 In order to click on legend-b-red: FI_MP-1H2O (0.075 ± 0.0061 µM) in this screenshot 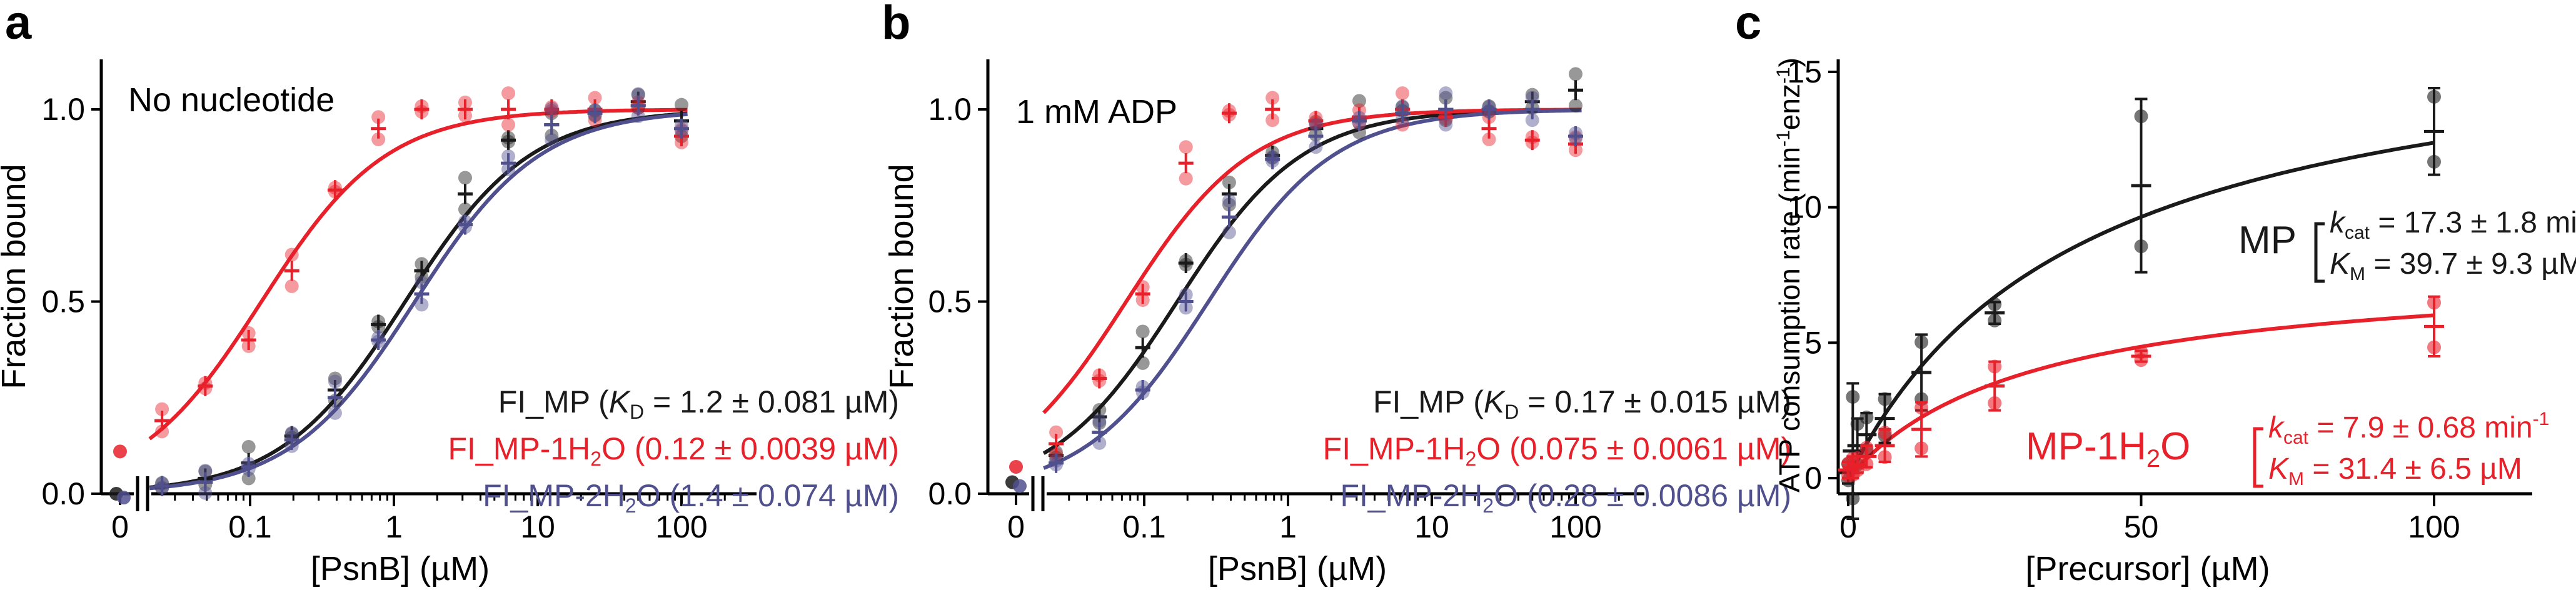, I will do `click(1557, 451)`.